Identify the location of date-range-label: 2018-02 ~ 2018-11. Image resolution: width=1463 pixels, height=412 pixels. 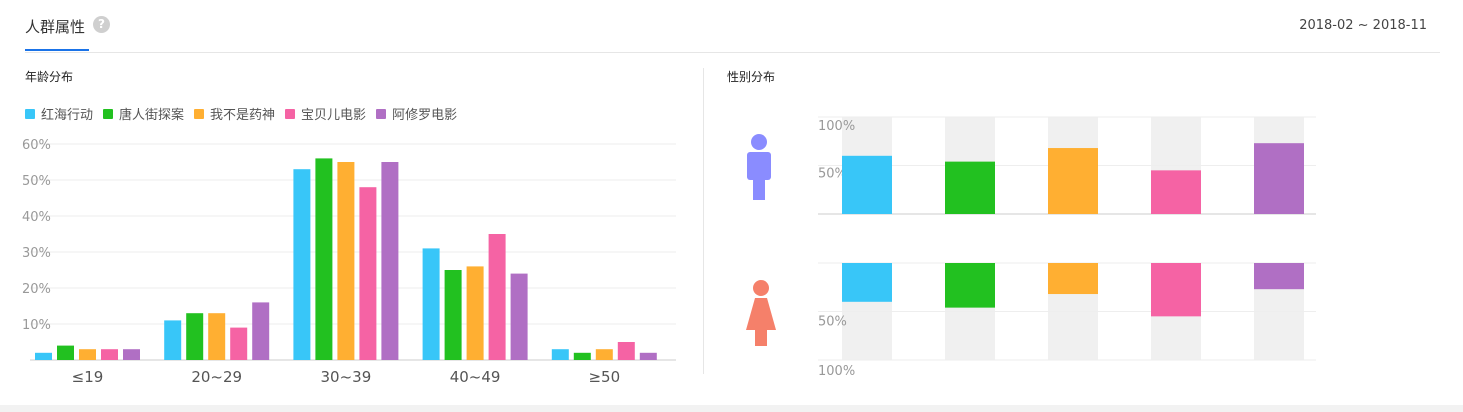
(1363, 25).